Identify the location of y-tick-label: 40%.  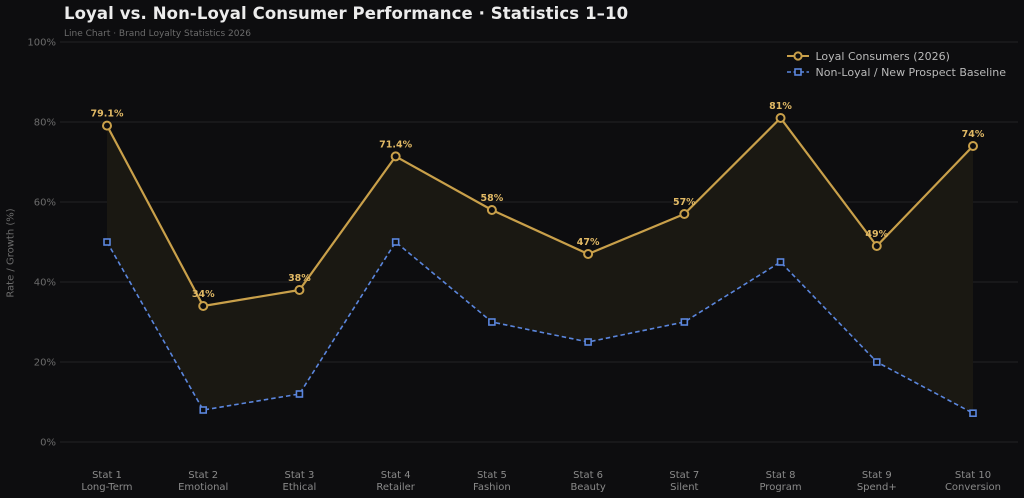
(45, 283).